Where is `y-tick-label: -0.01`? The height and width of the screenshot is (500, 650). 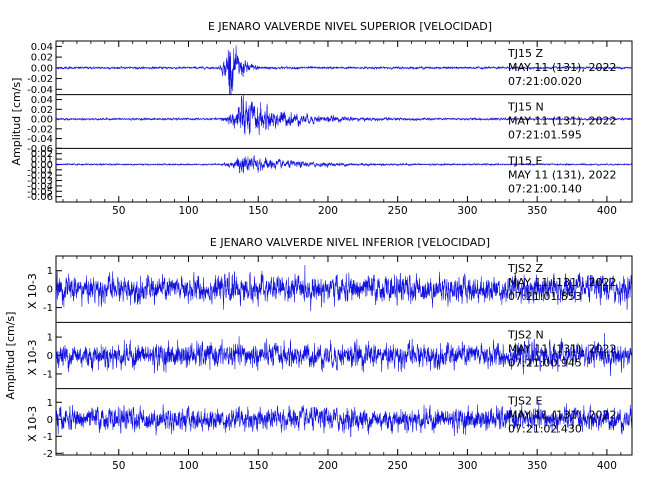
y-tick-label: -0.01 is located at coordinates (40, 170).